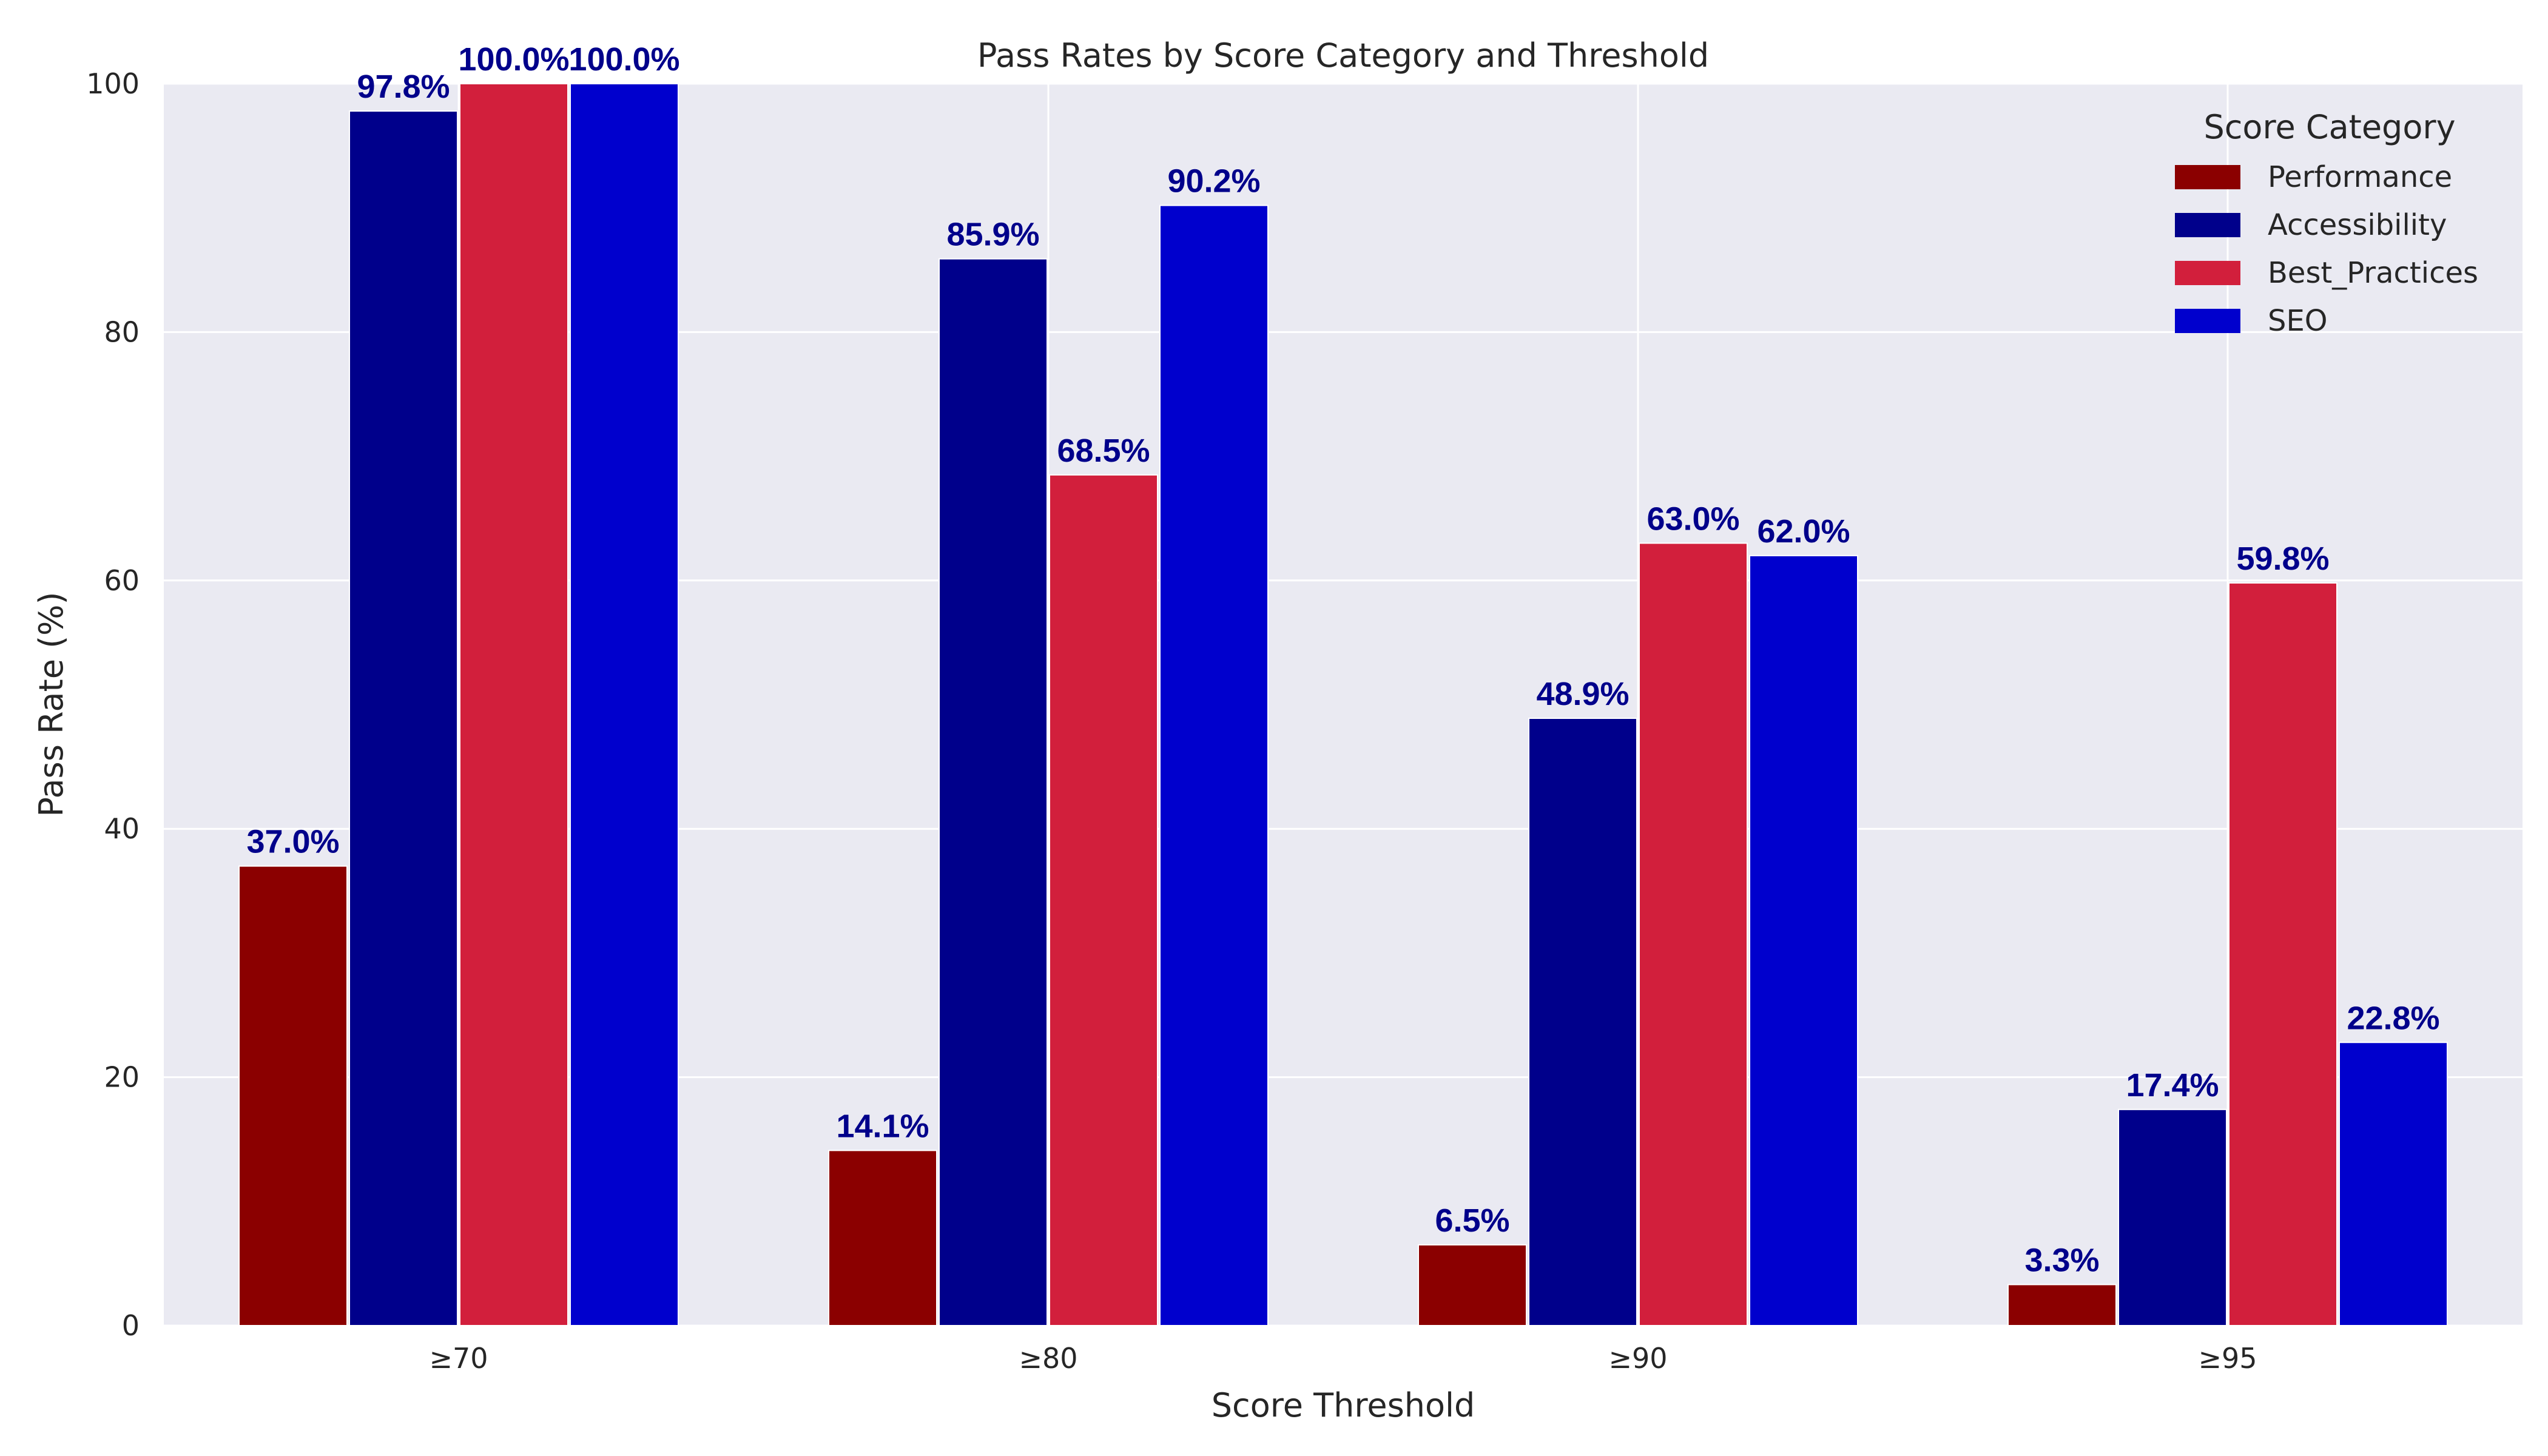  I want to click on x-tick-label: ≥95, so click(2227, 1358).